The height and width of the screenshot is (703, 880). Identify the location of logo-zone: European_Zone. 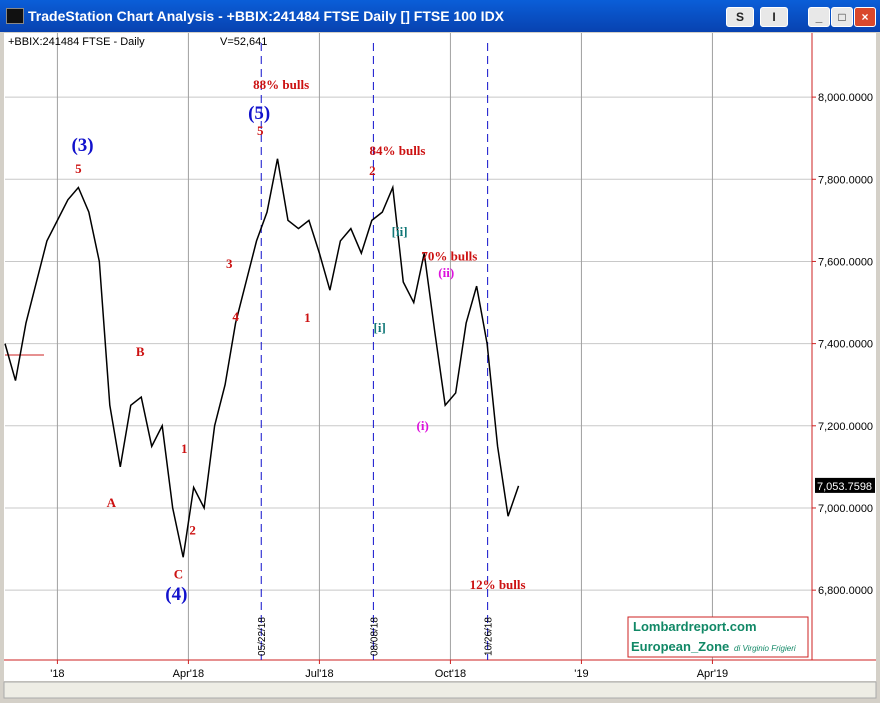
(680, 646).